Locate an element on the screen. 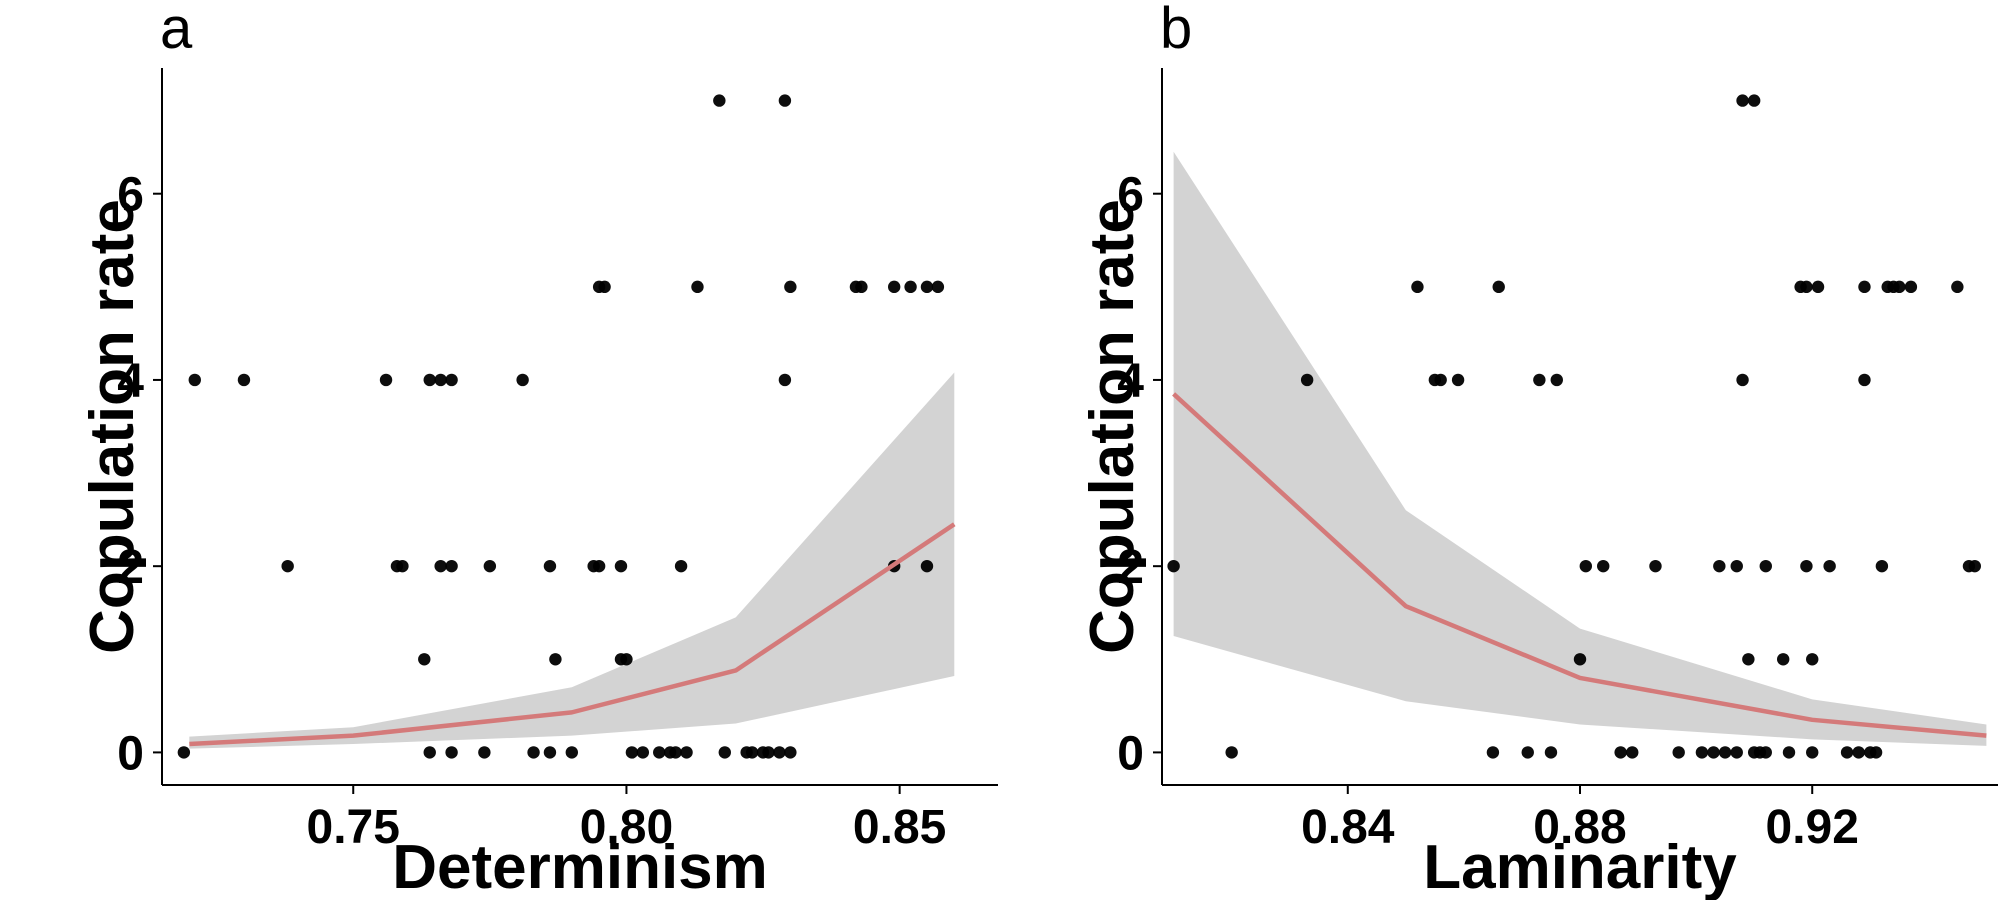 Image resolution: width=2000 pixels, height=900 pixels. x-tick-label: 0.84 is located at coordinates (1348, 827).